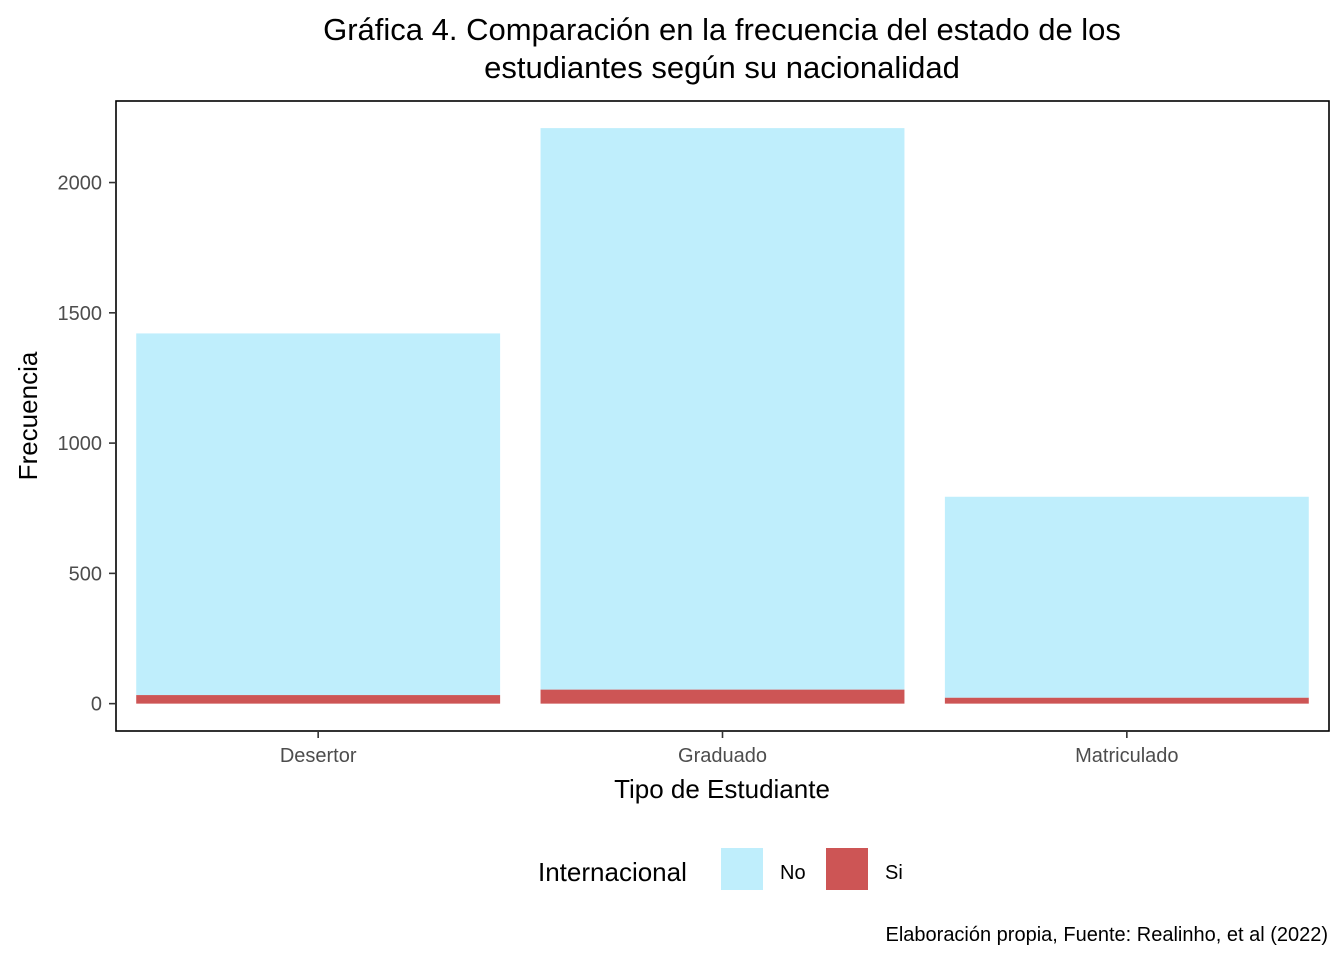 The image size is (1344, 960). Describe the element at coordinates (793, 873) in the screenshot. I see `legend-label-no: No` at that location.